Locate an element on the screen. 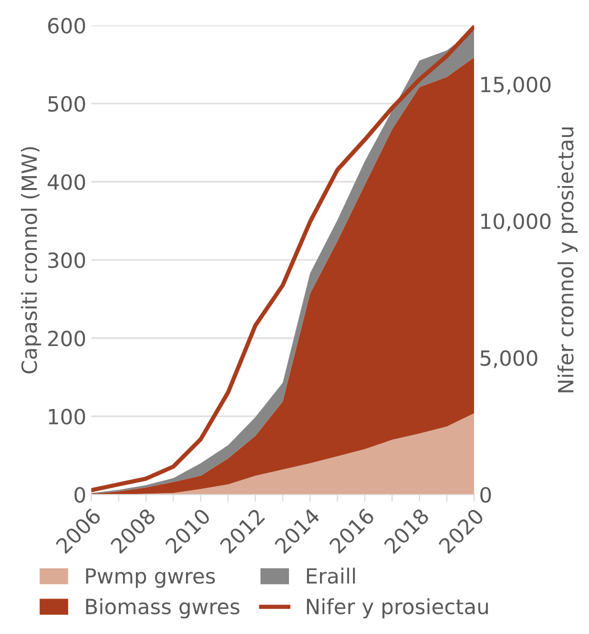 The height and width of the screenshot is (634, 589). y-tick-label: 600 is located at coordinates (67, 26).